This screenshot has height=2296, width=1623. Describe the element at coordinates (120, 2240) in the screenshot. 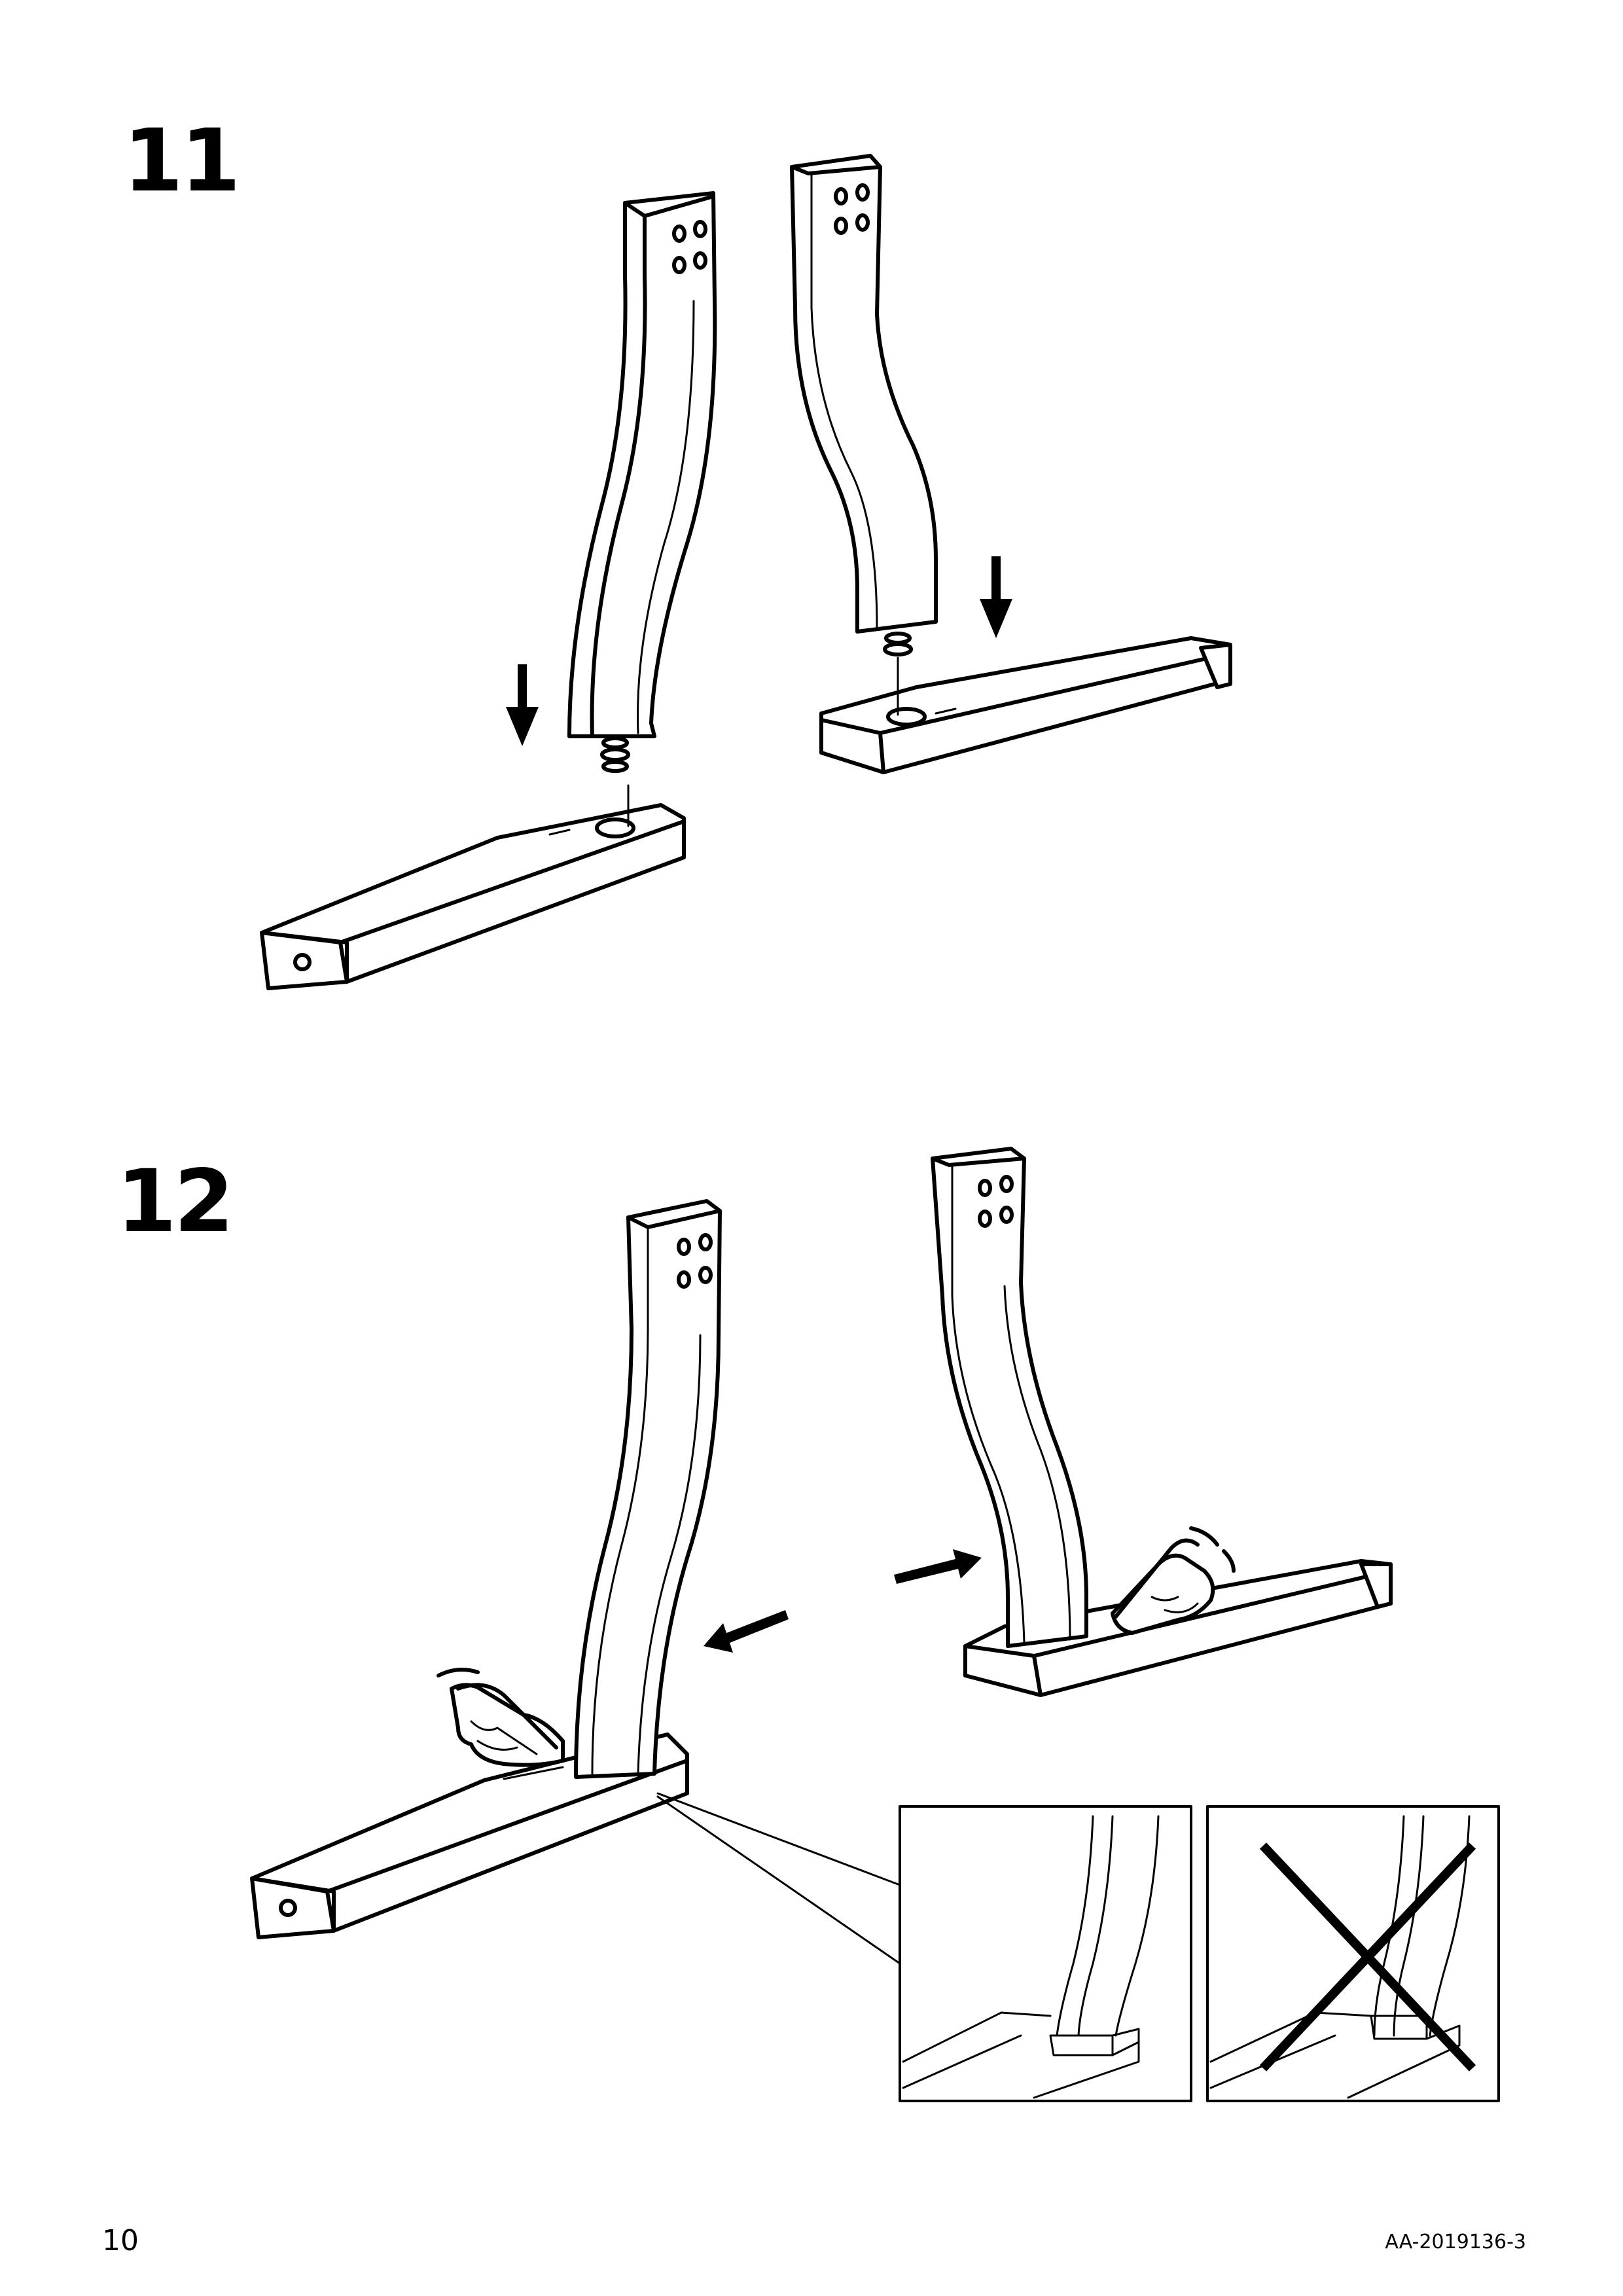

I see `page-number: 10` at that location.